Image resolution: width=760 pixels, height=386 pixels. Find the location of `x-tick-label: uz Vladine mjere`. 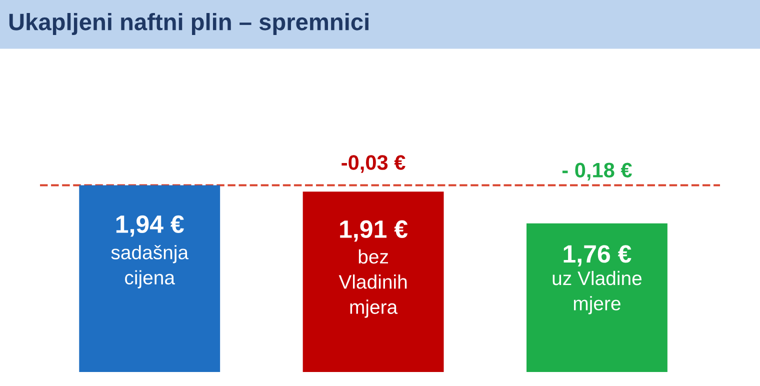

x-tick-label: uz Vladine mjere is located at coordinates (597, 292).